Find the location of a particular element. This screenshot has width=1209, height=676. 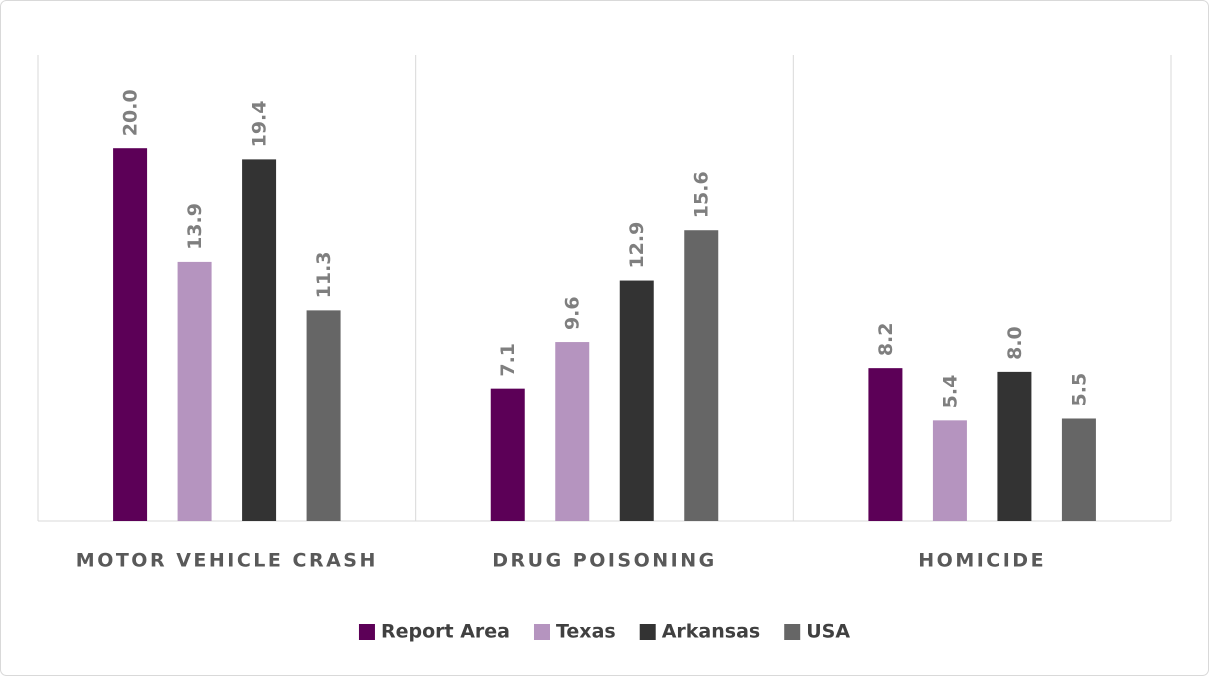

data-label: 5.5 is located at coordinates (1079, 390).